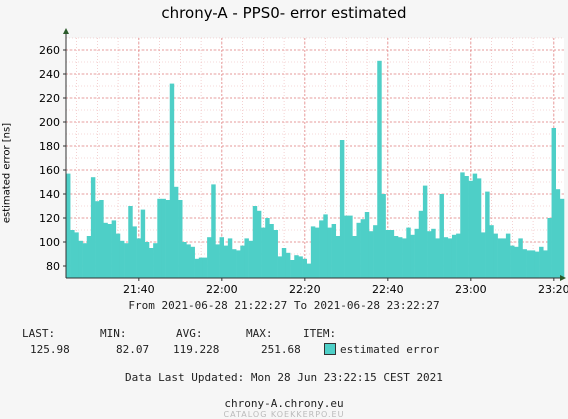 The height and width of the screenshot is (419, 568). What do you see at coordinates (281, 349) in the screenshot?
I see `legend-value-max: 251.68` at bounding box center [281, 349].